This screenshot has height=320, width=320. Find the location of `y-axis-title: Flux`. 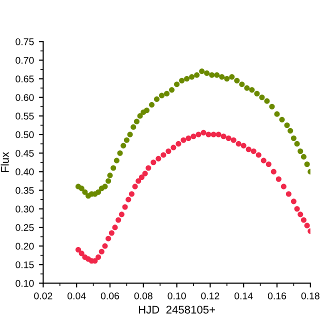

y-axis-title: Flux is located at coordinates (4, 162).